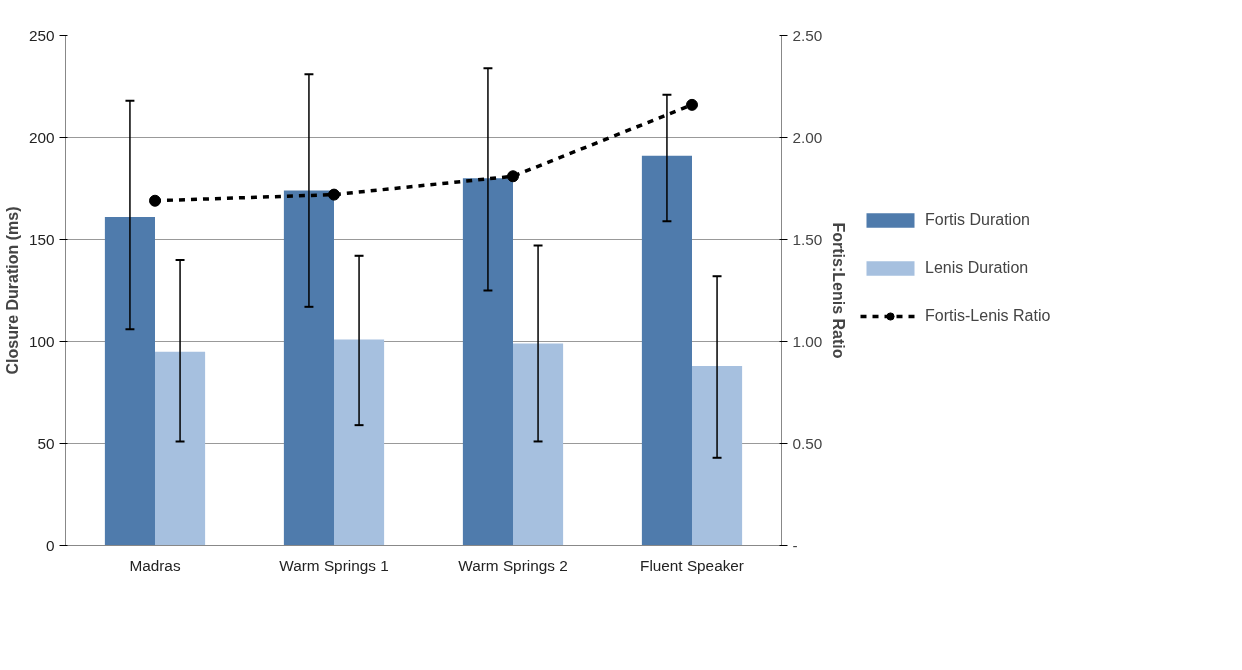 The image size is (1242, 670). Describe the element at coordinates (977, 267) in the screenshot. I see `legend-label: Lenis Duration` at that location.